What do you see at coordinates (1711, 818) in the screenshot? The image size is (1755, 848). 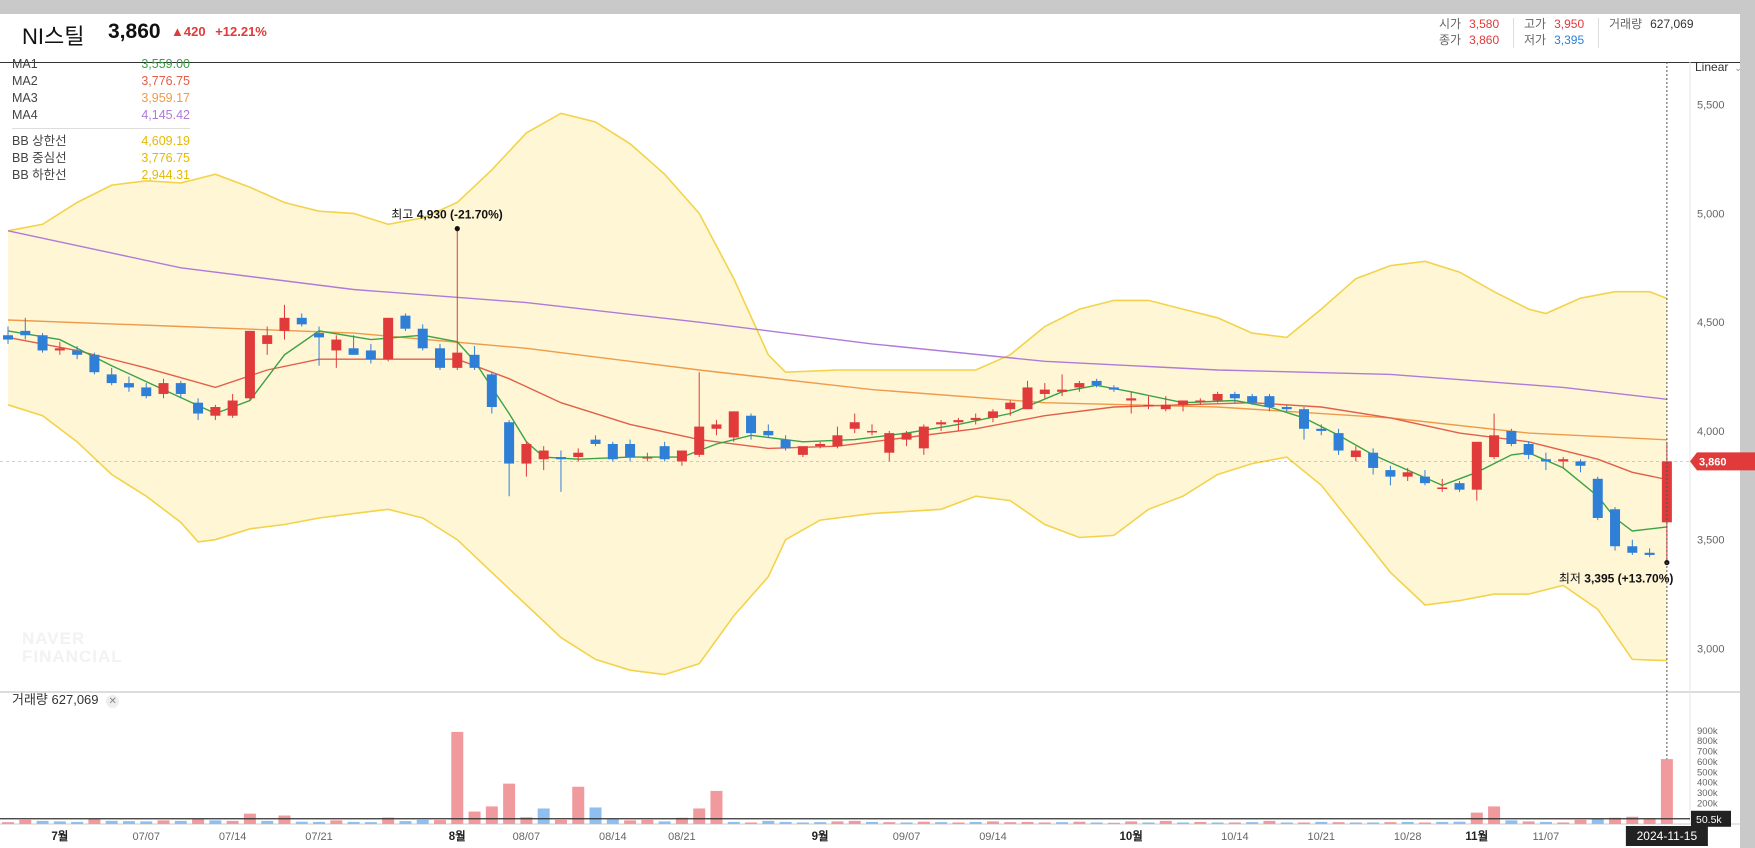 I see `volume-last-tag` at bounding box center [1711, 818].